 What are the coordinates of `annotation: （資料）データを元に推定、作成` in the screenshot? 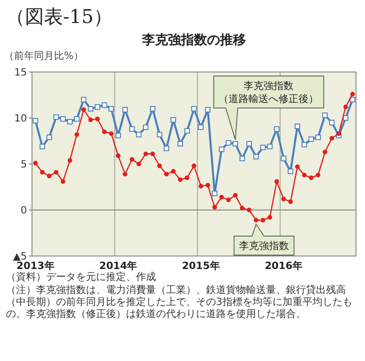 It's located at (81, 278).